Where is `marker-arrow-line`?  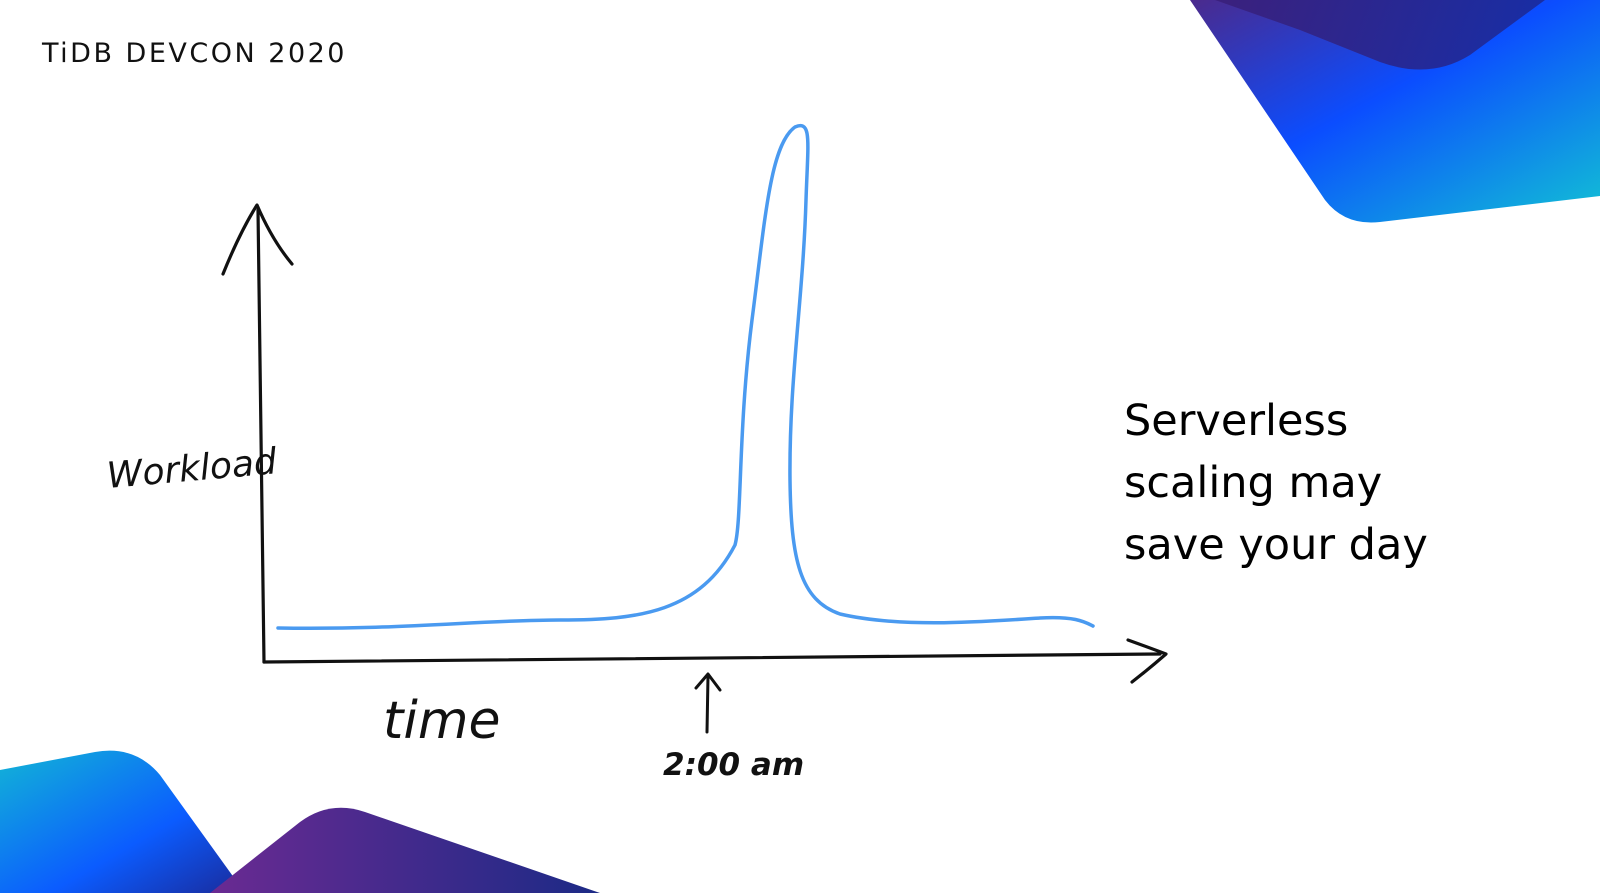
marker-arrow-line is located at coordinates (707, 704).